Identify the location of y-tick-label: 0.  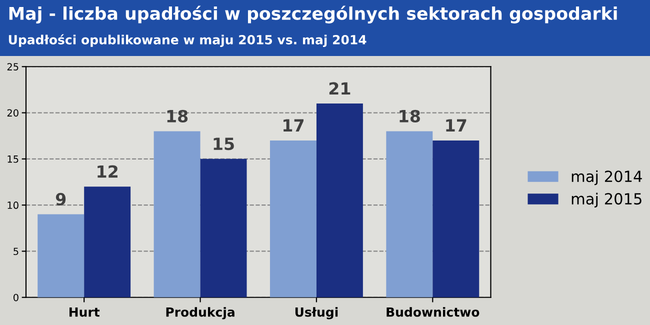
(16, 298).